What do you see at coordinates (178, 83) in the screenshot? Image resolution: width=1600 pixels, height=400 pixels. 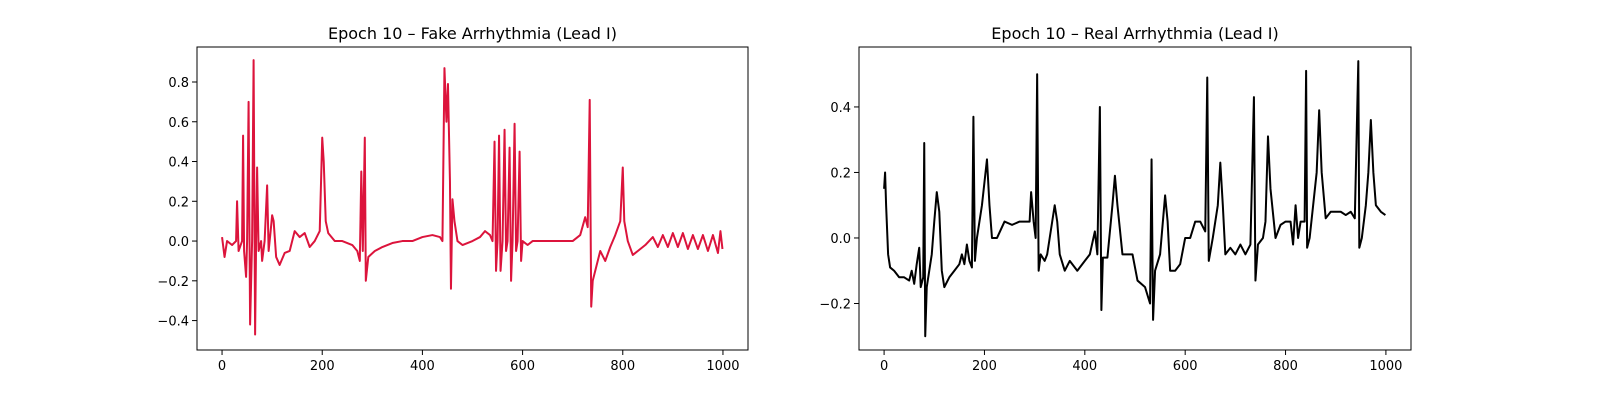 I see `y-tick-label: 0.8` at bounding box center [178, 83].